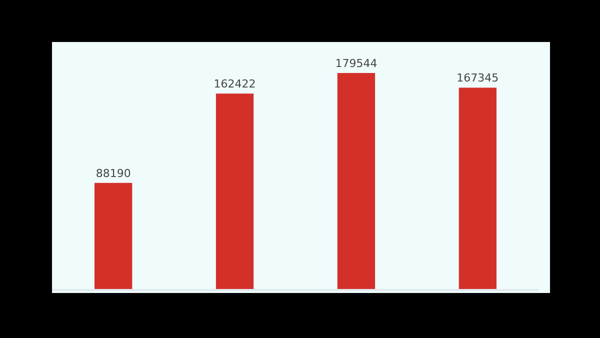 The height and width of the screenshot is (338, 600). I want to click on data-label: 179544, so click(356, 63).